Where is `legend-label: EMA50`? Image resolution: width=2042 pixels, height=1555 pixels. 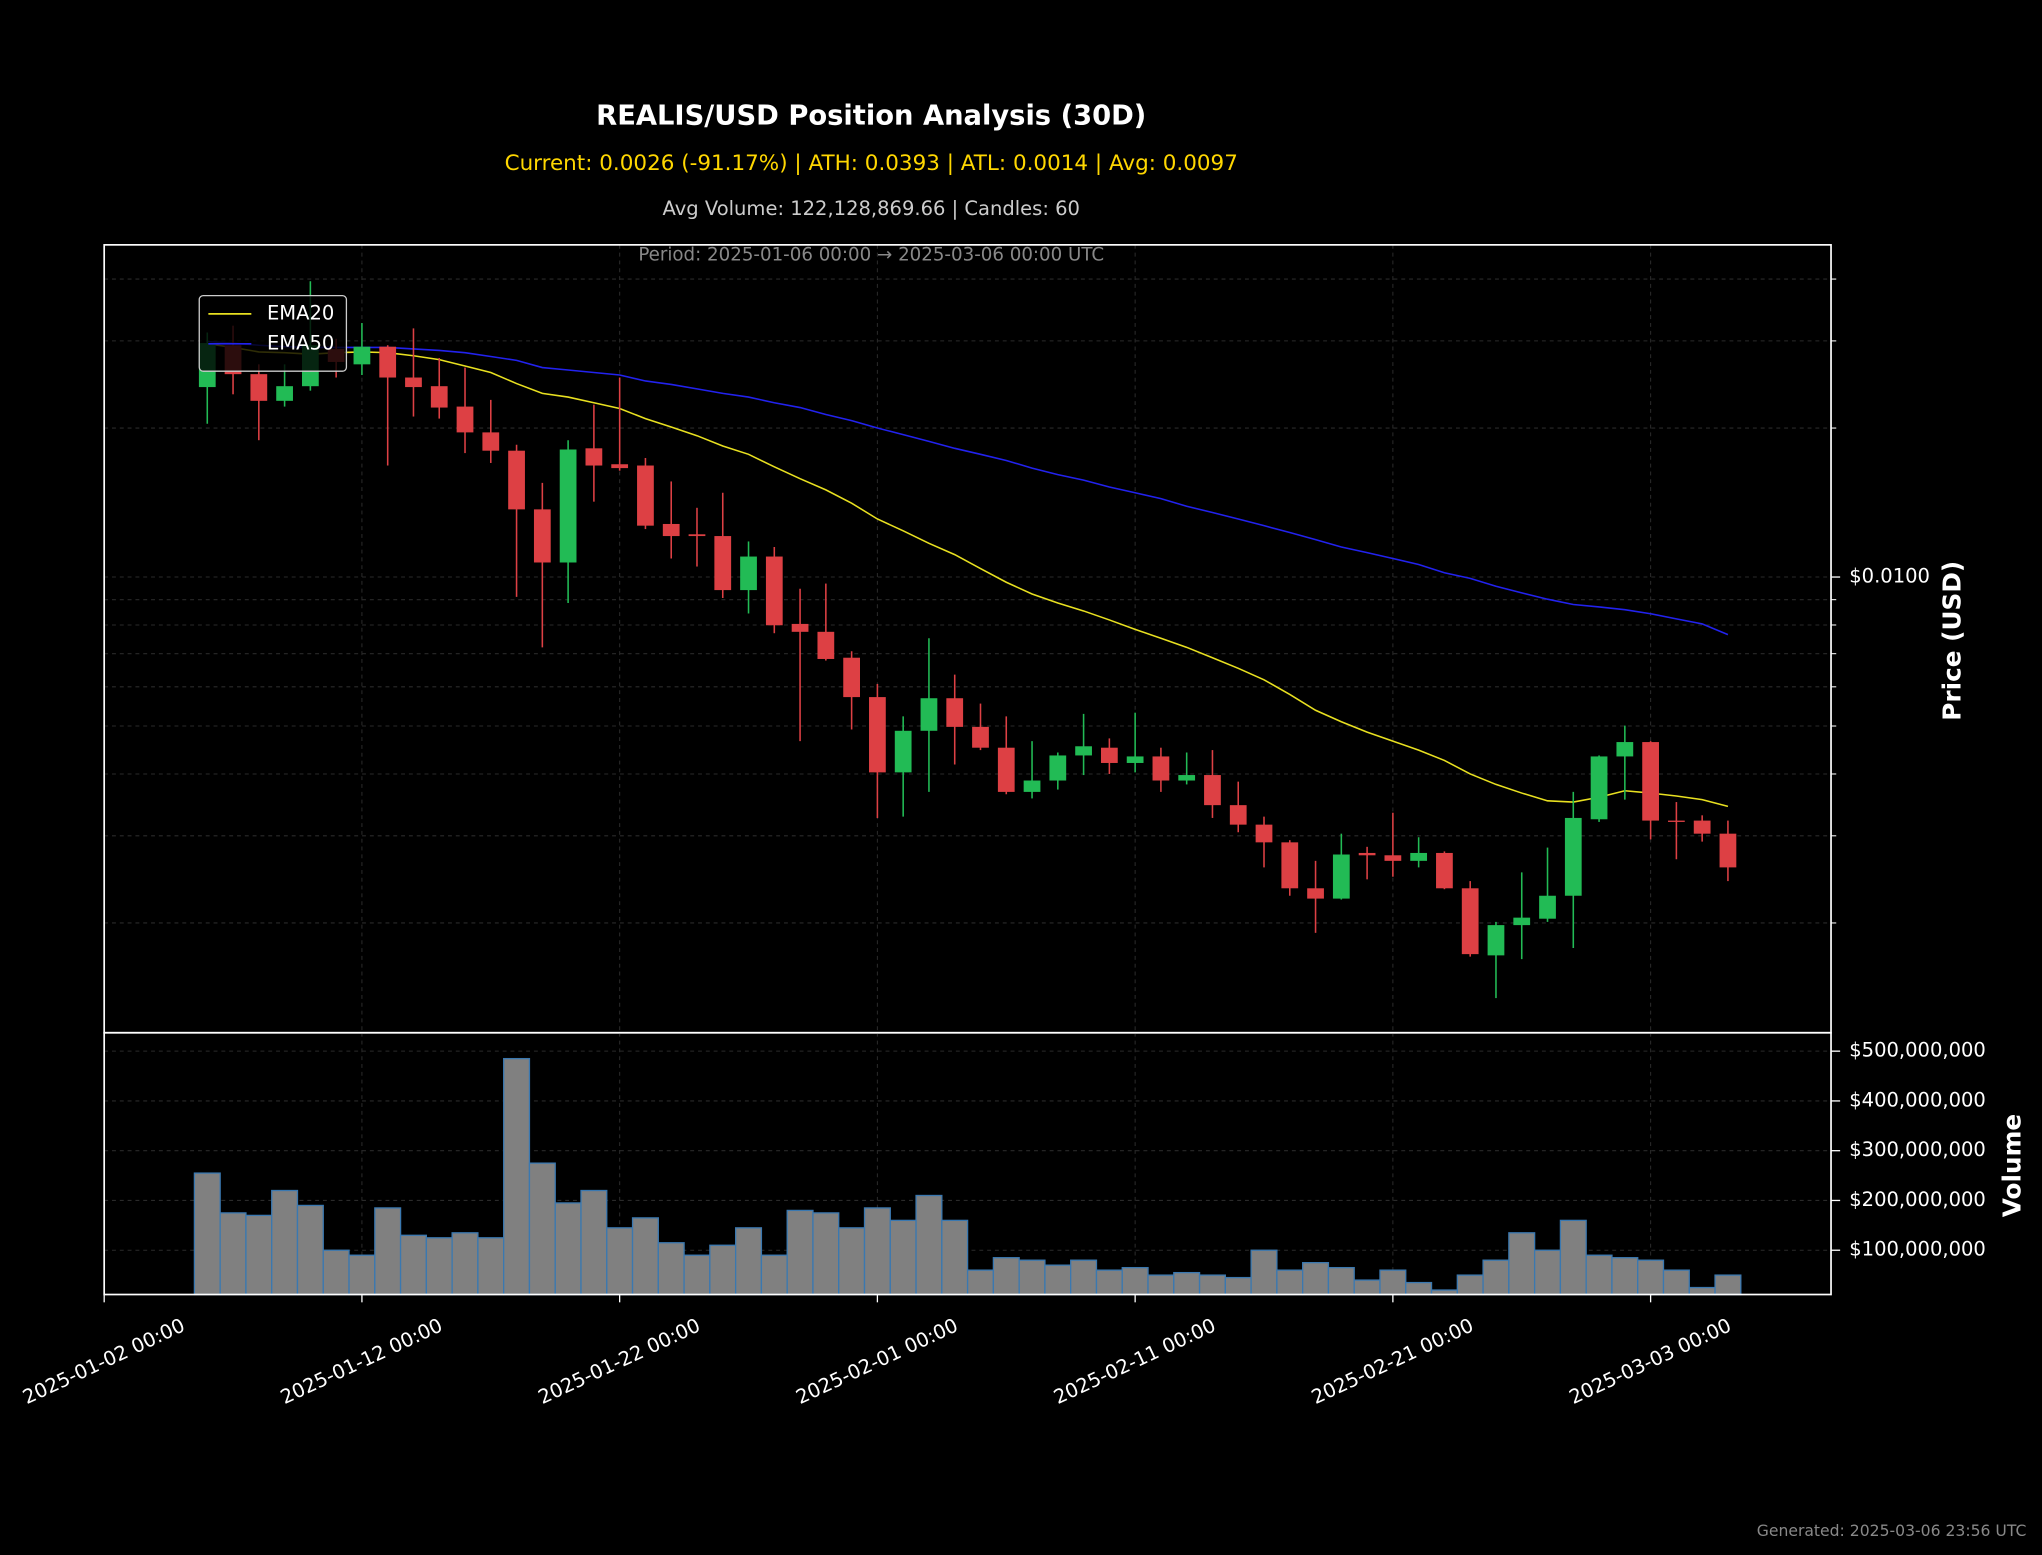
legend-label: EMA50 is located at coordinates (300, 342).